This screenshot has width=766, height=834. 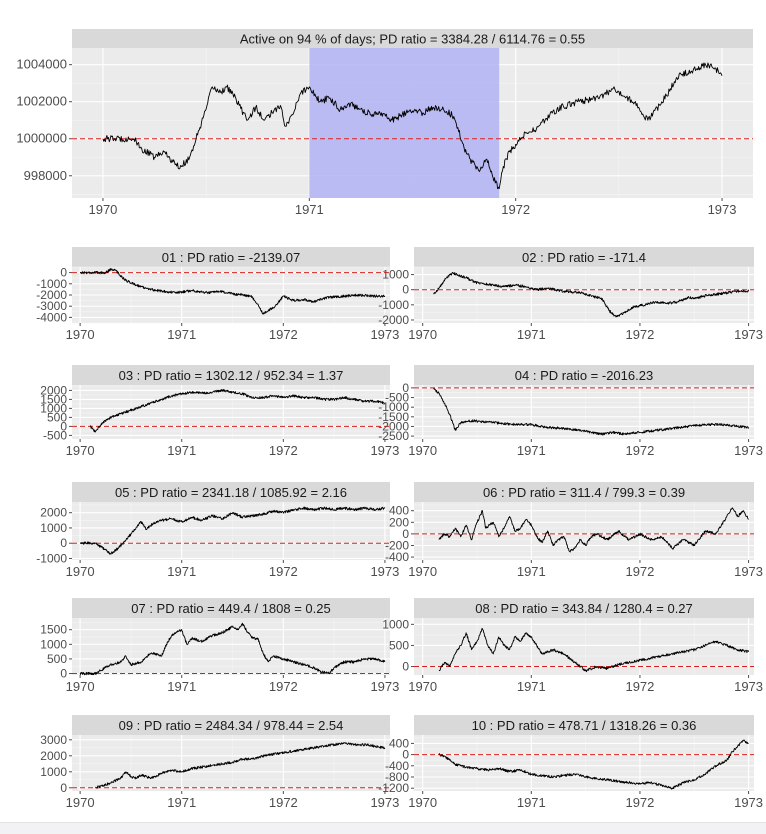 I want to click on y-tick-label: -1200, so click(x=393, y=788).